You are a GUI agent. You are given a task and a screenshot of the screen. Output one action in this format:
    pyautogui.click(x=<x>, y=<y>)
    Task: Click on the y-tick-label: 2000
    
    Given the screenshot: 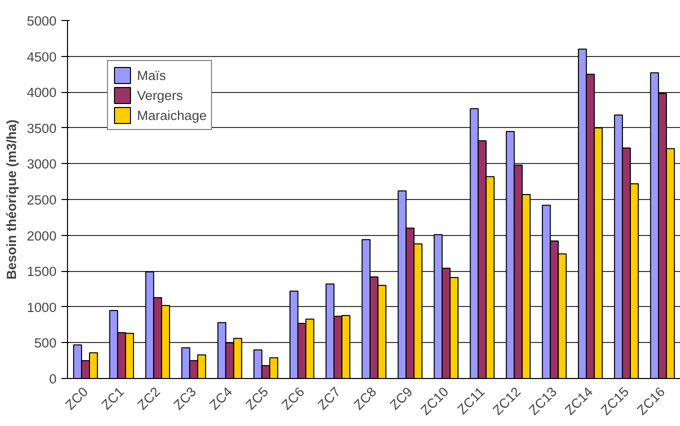 What is the action you would take?
    pyautogui.click(x=41, y=236)
    